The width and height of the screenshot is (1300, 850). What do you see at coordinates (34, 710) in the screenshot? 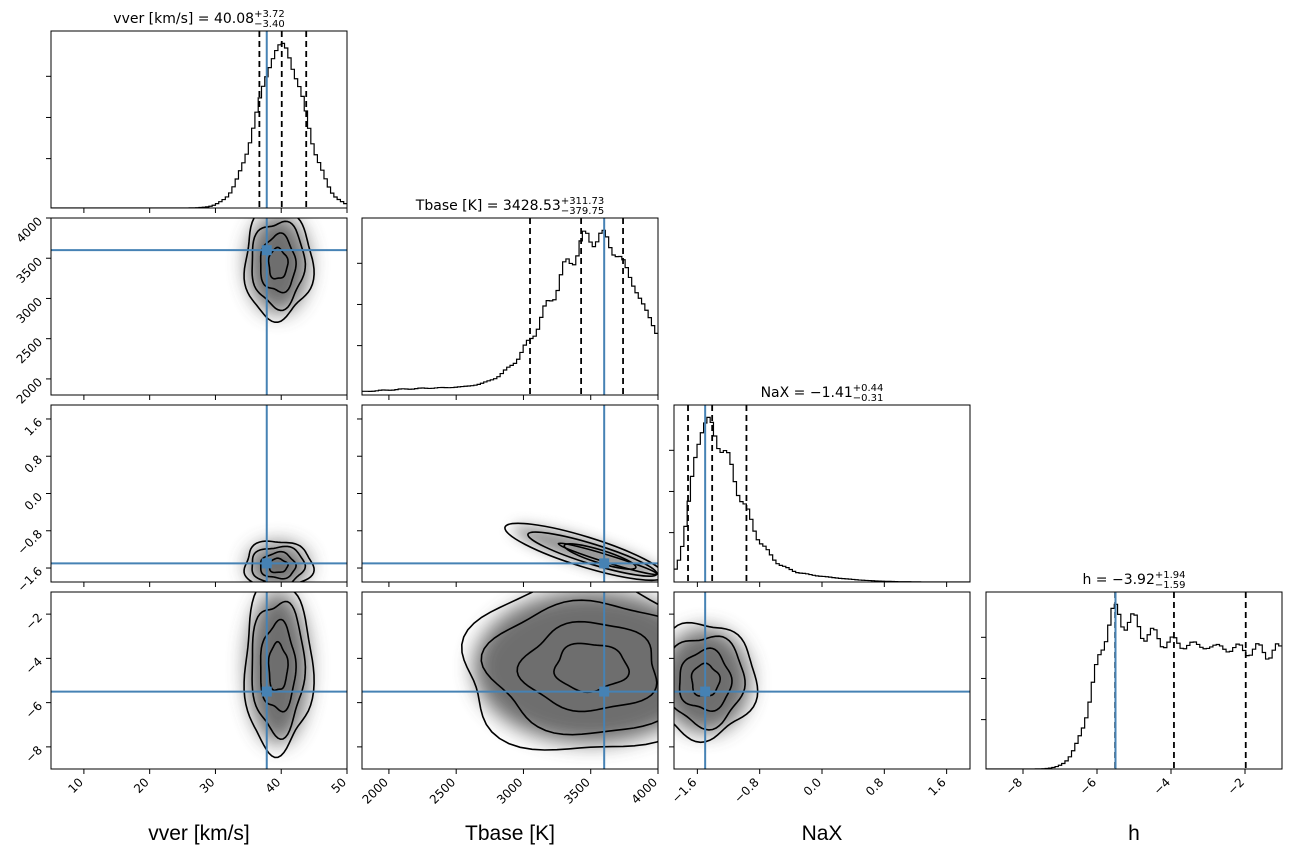
I see `y-tick-label-h: −6` at bounding box center [34, 710].